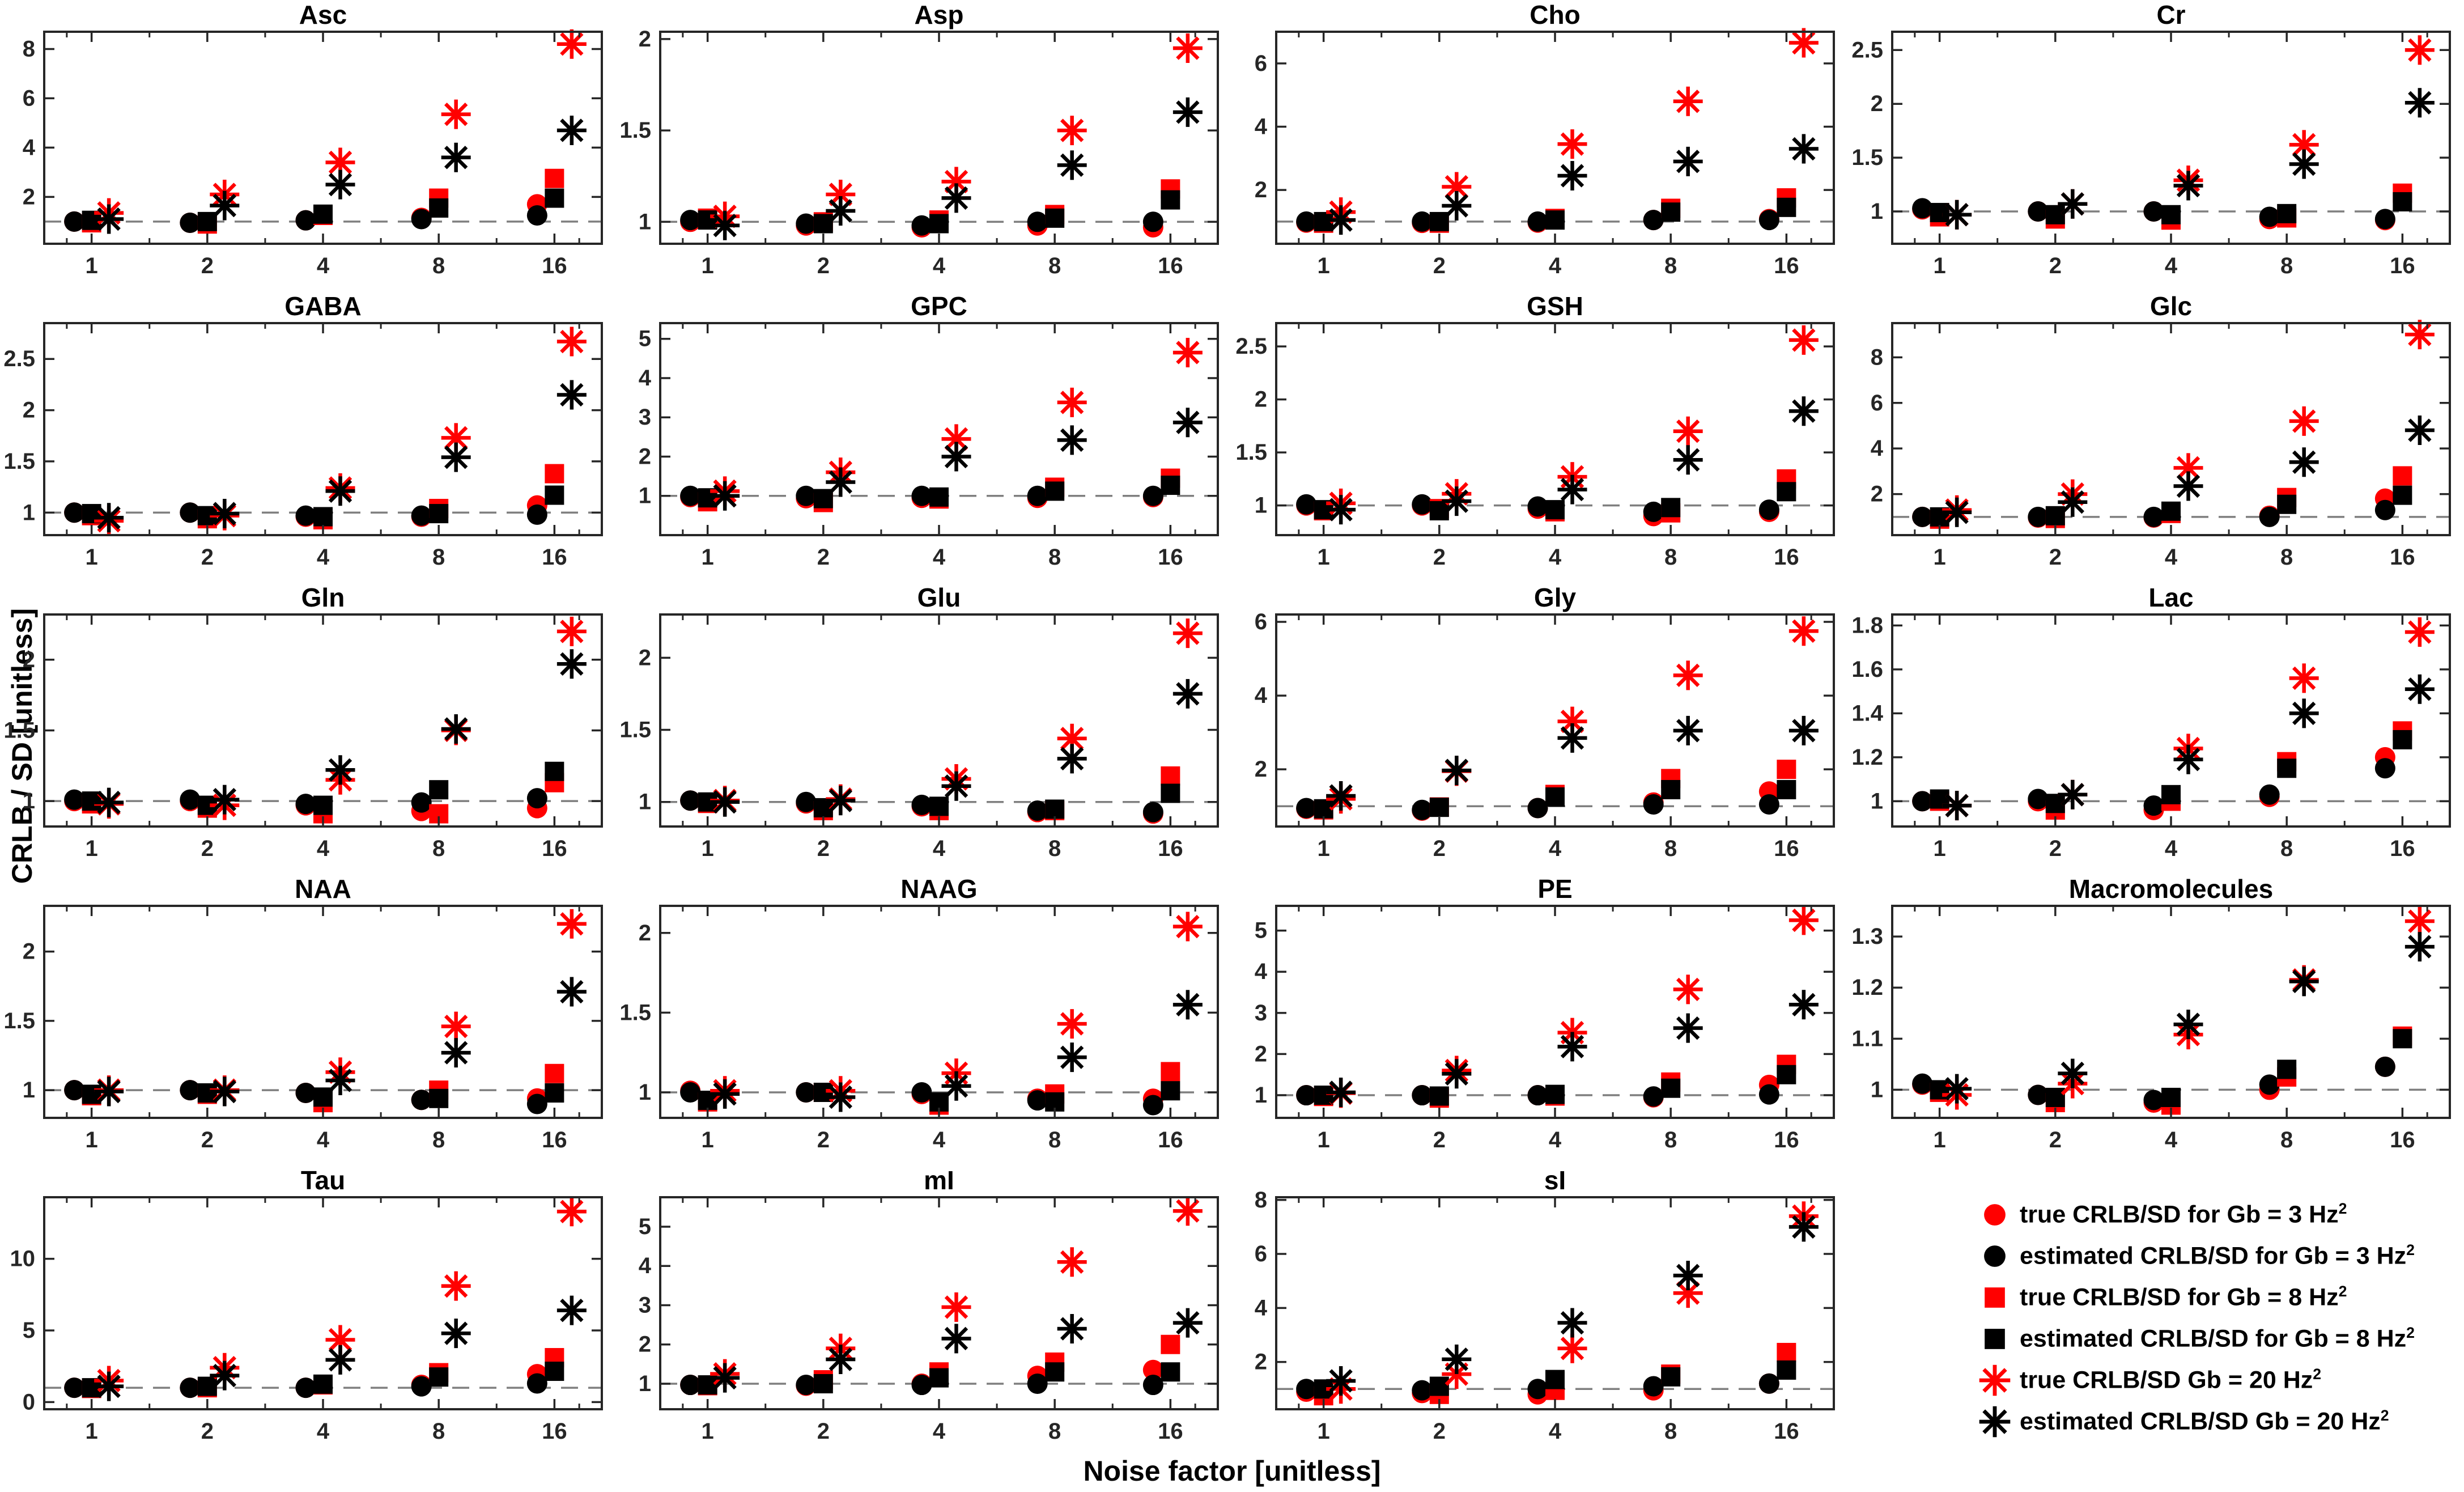 This screenshot has width=2464, height=1492. What do you see at coordinates (1867, 625) in the screenshot?
I see `y-tick-label: 1.8` at bounding box center [1867, 625].